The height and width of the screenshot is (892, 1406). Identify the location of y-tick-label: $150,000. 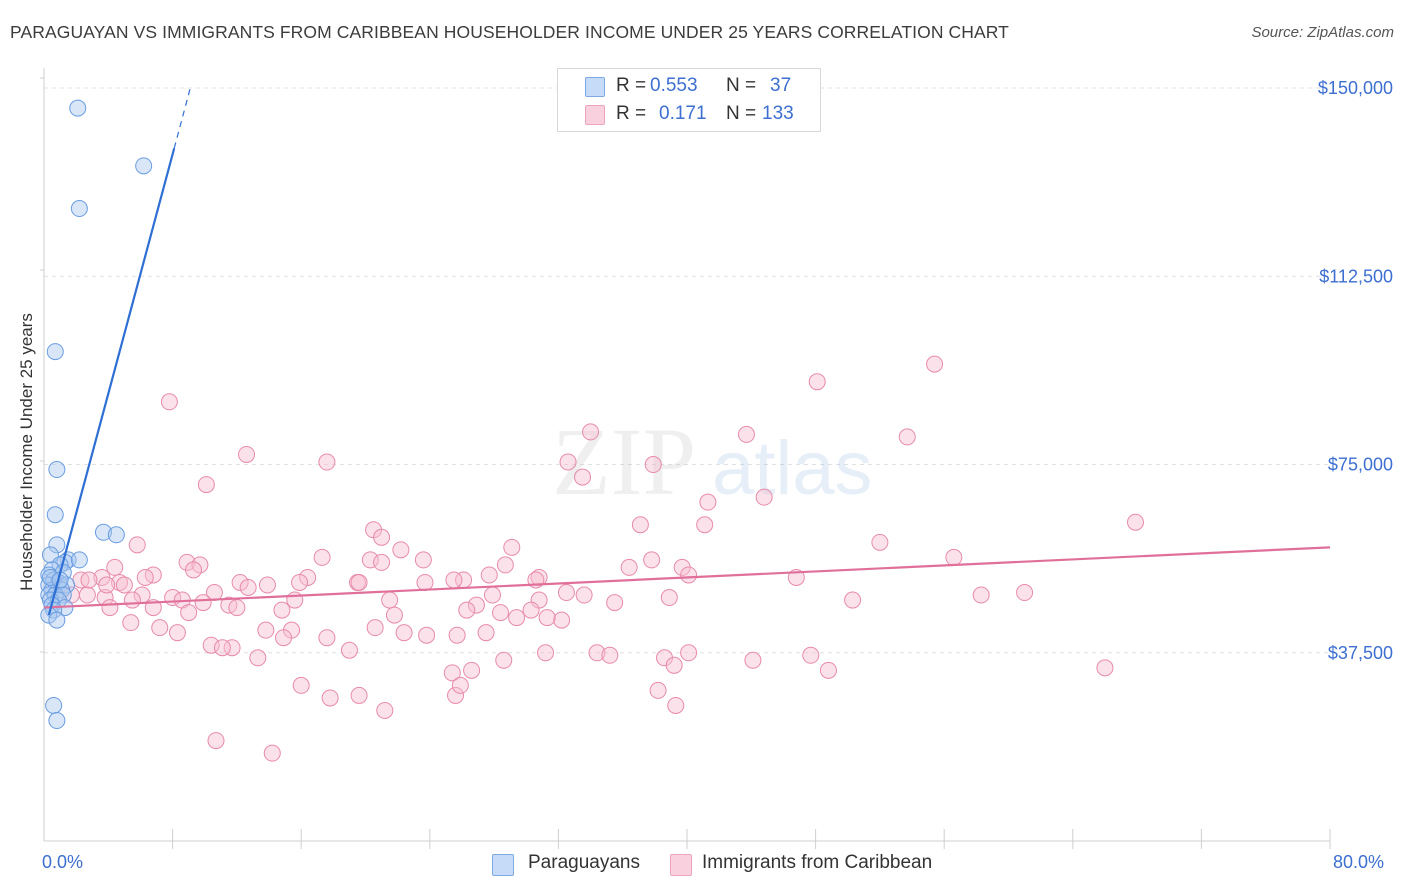
(1355, 88).